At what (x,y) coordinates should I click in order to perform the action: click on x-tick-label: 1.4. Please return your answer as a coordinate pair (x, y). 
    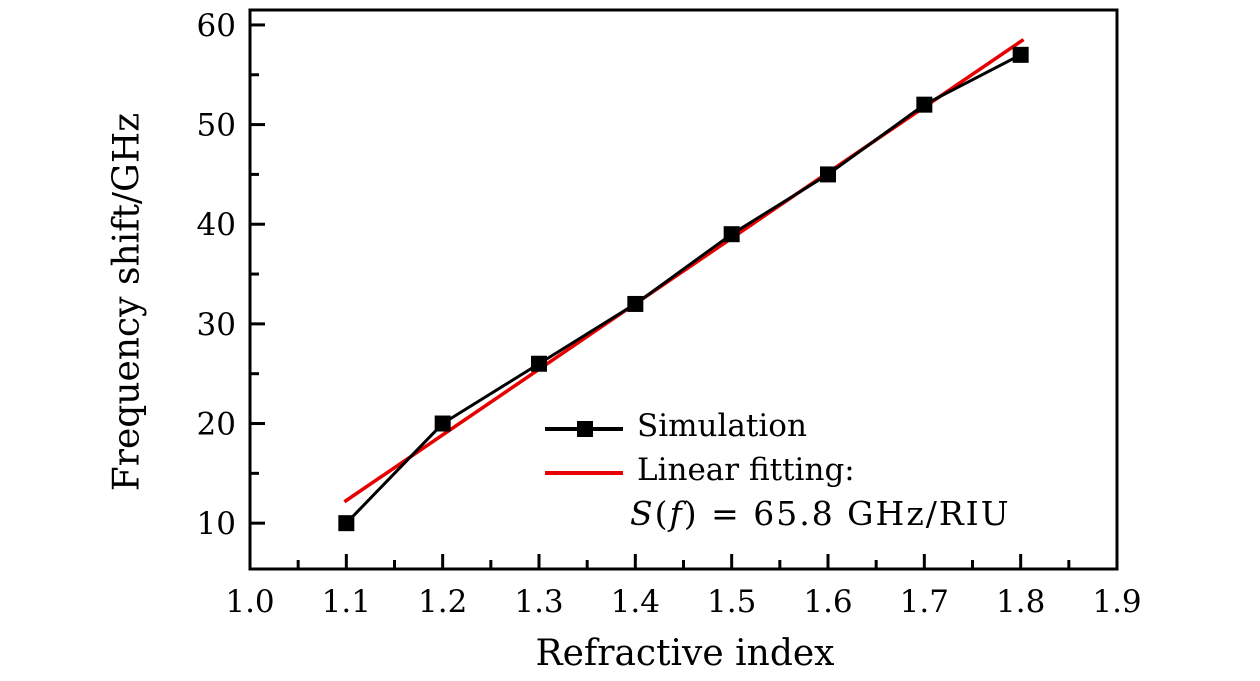
    Looking at the image, I should click on (635, 602).